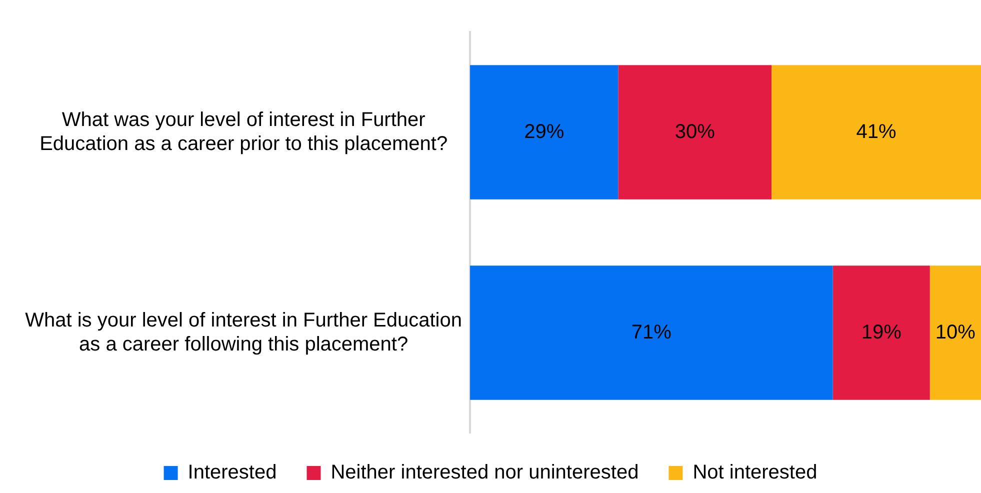  I want to click on y-tick-label: What was your level of interest in Further Education as a career prior to this placement?, so click(244, 131).